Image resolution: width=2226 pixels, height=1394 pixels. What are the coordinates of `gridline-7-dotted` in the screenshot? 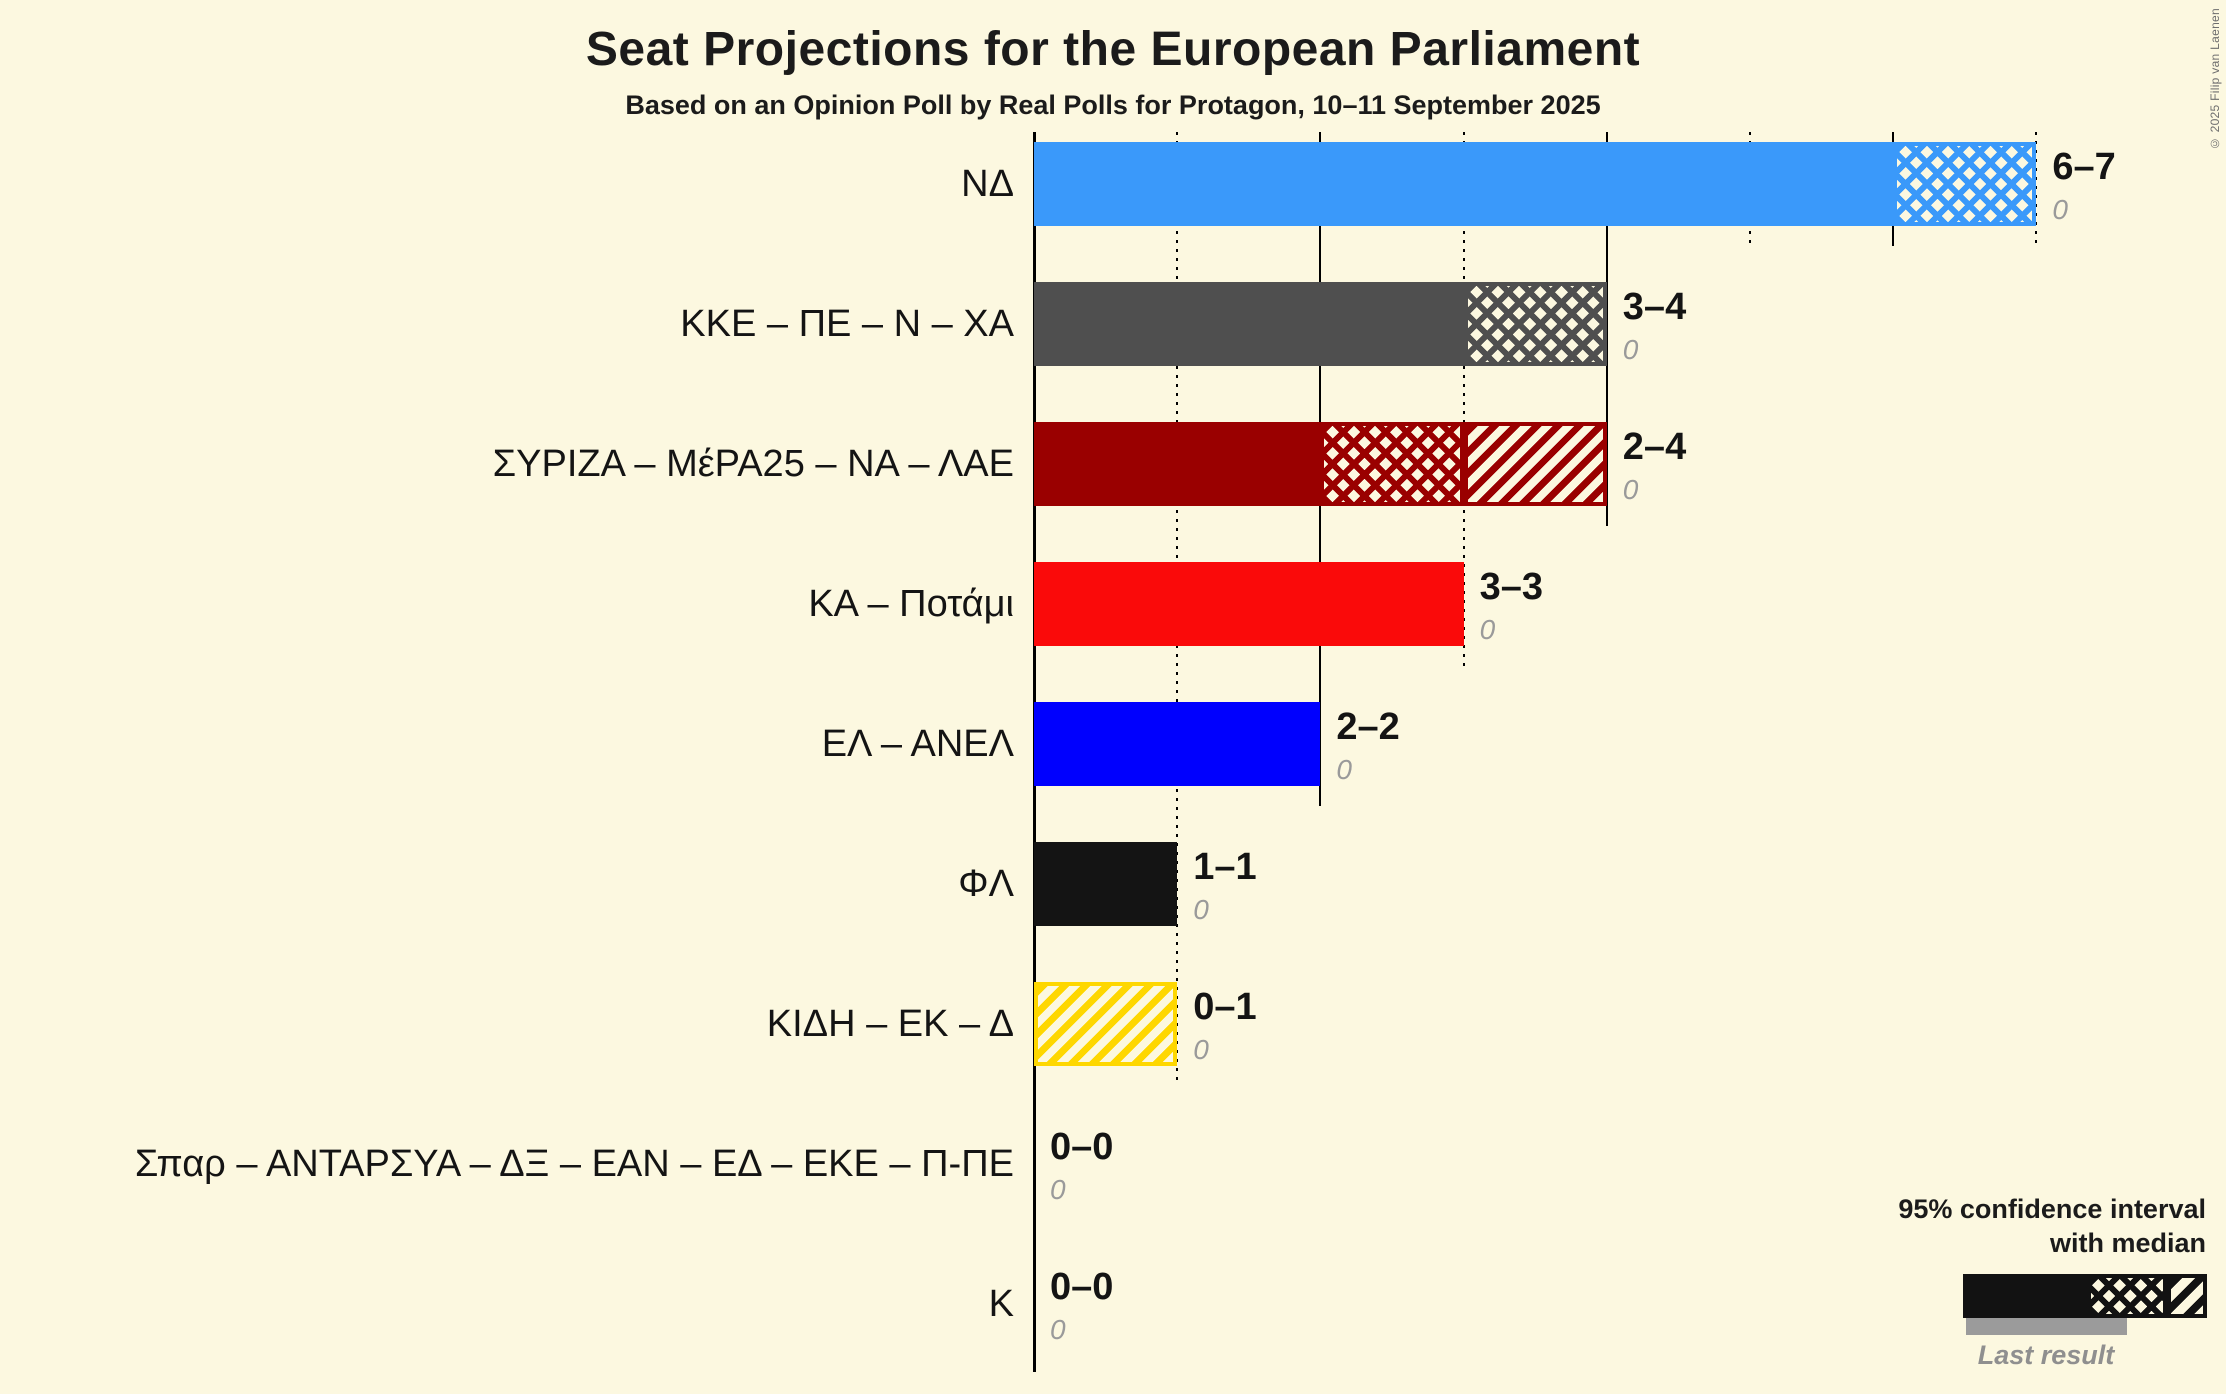 It's located at (2036, 189).